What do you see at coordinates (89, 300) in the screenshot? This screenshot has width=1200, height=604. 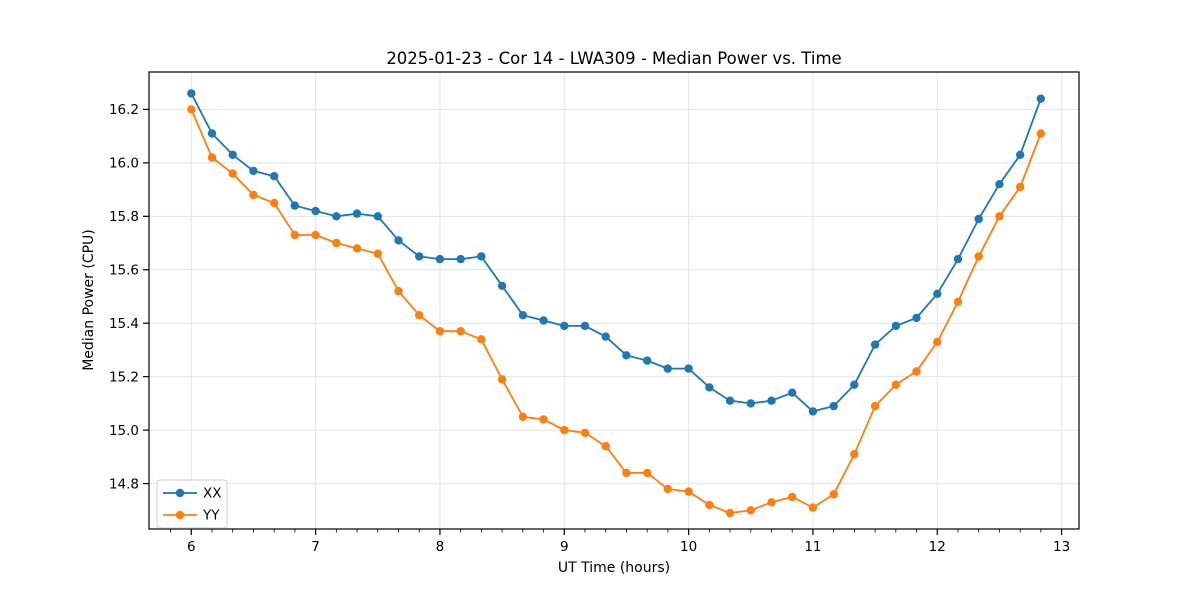 I see `y-axis-label: Median Power (CPU)` at bounding box center [89, 300].